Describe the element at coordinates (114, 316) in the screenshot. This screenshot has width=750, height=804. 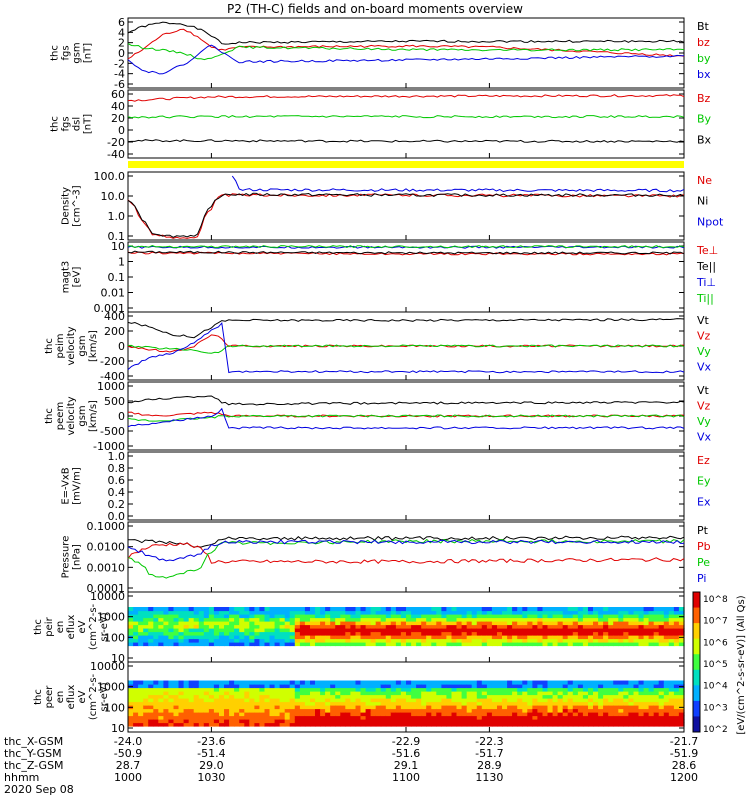
I see `y-tick-label: 400` at that location.